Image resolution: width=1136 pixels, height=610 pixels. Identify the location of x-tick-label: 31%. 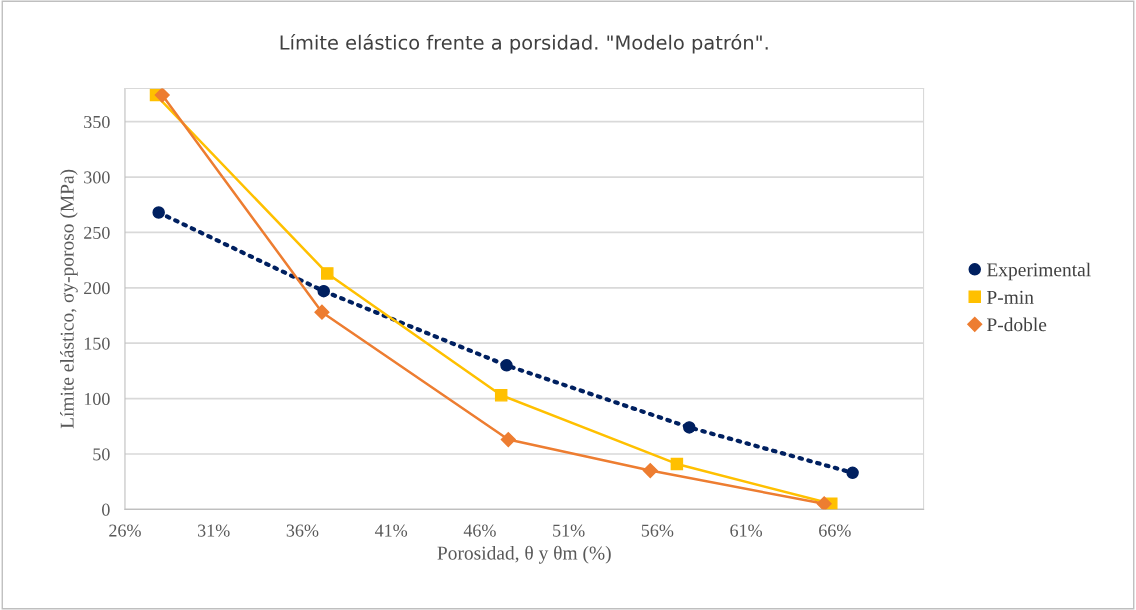
(214, 530).